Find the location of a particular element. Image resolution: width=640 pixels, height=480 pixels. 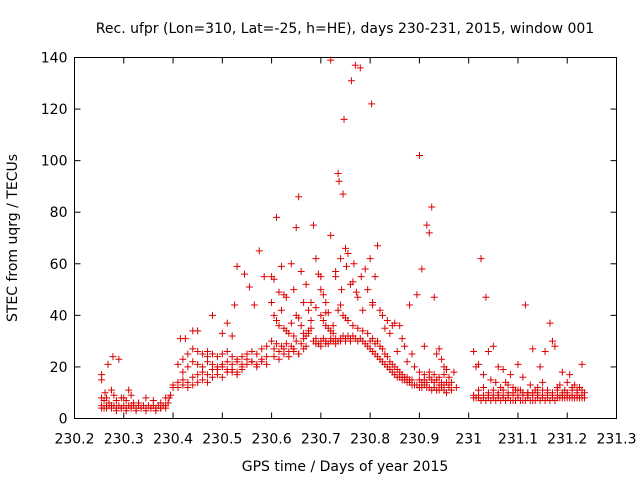

y-tick-label: 100 is located at coordinates (54, 162).